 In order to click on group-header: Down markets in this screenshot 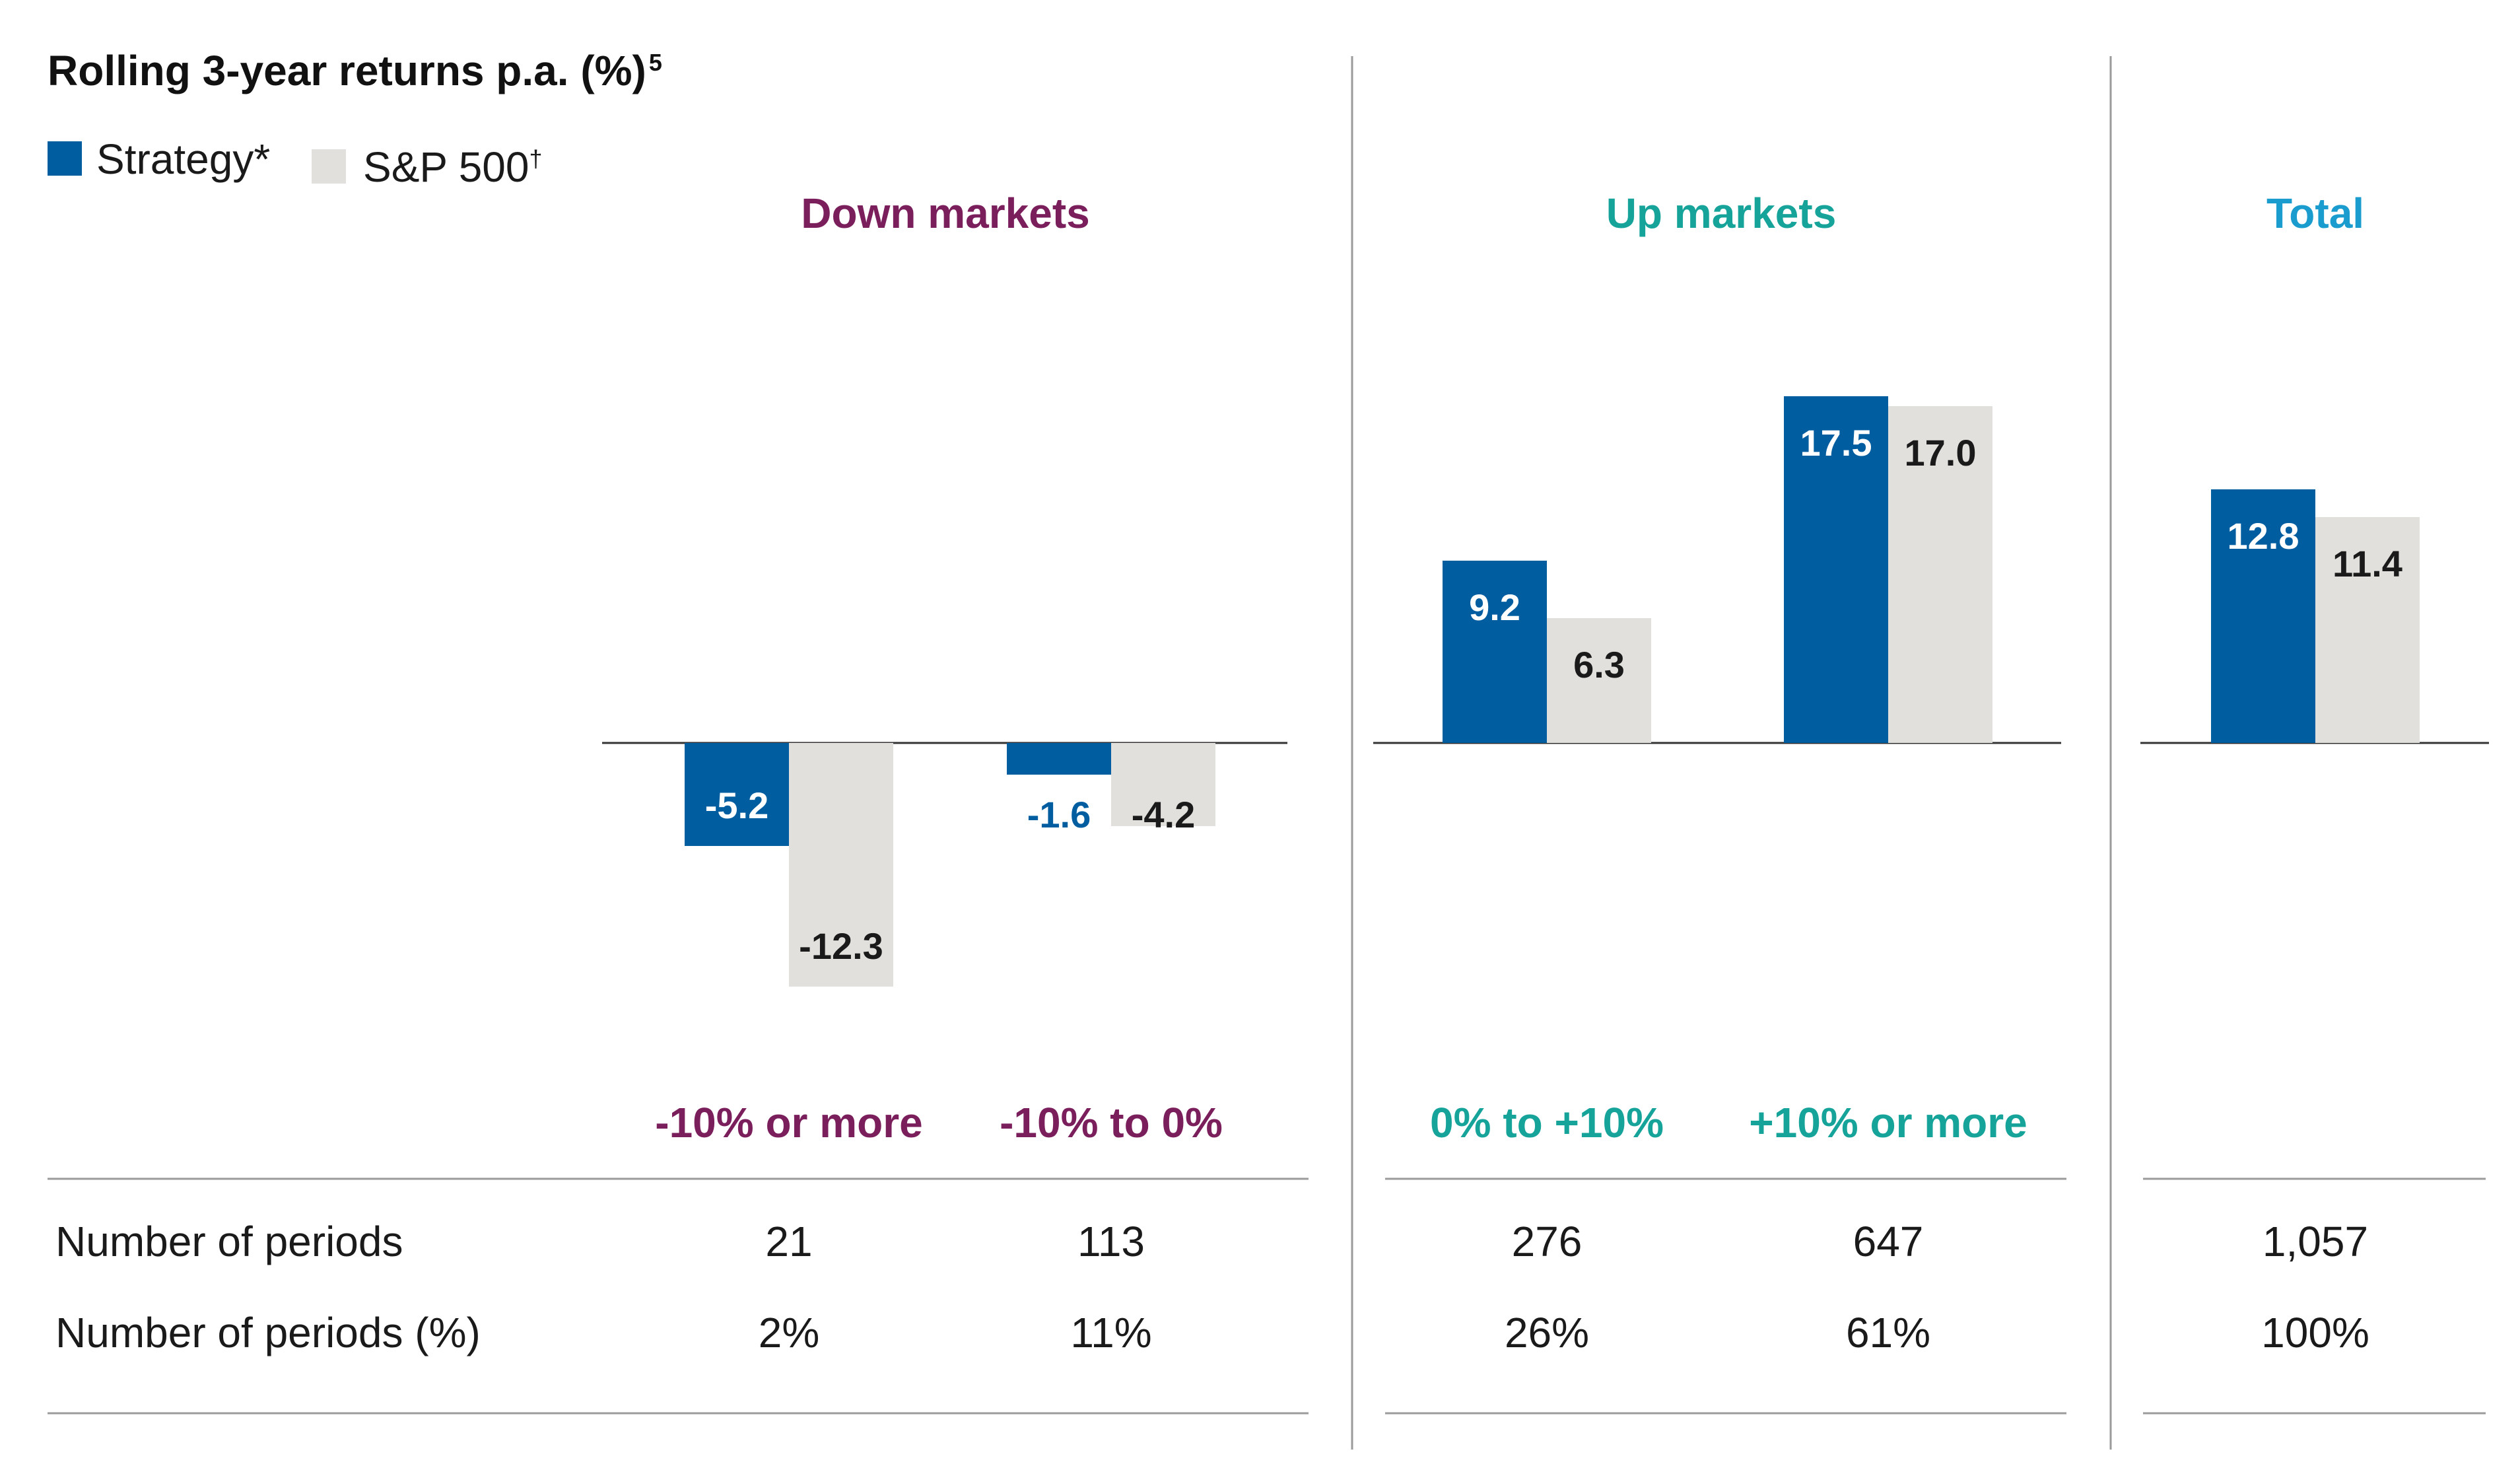, I will do `click(945, 213)`.